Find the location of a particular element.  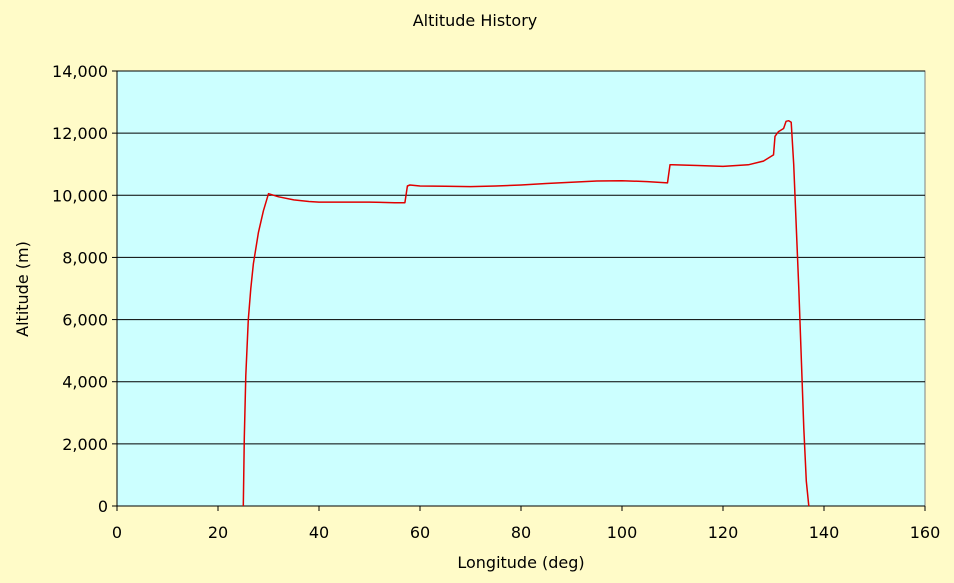

x-tick-label: 120 is located at coordinates (723, 532).